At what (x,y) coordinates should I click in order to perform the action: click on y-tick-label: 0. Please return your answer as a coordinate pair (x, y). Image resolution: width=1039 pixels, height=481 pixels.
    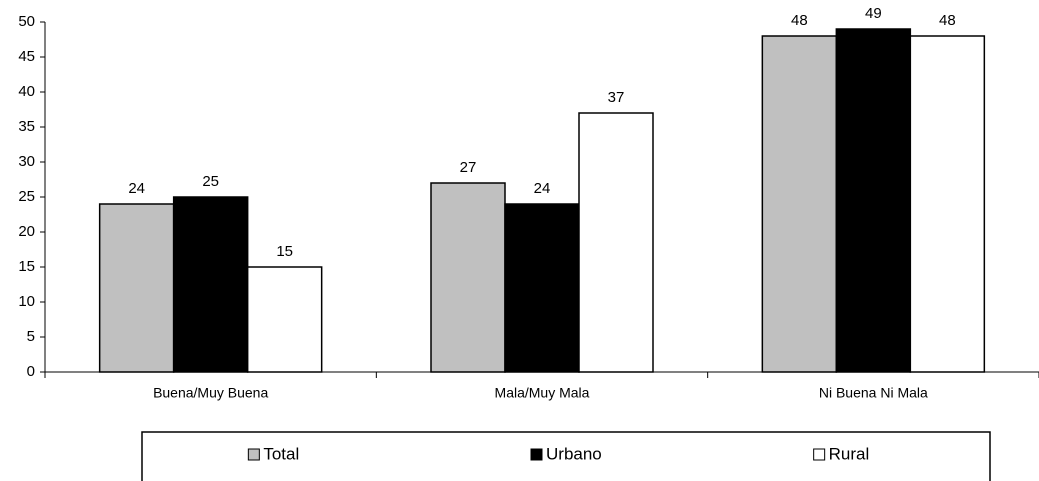
    Looking at the image, I should click on (31, 371).